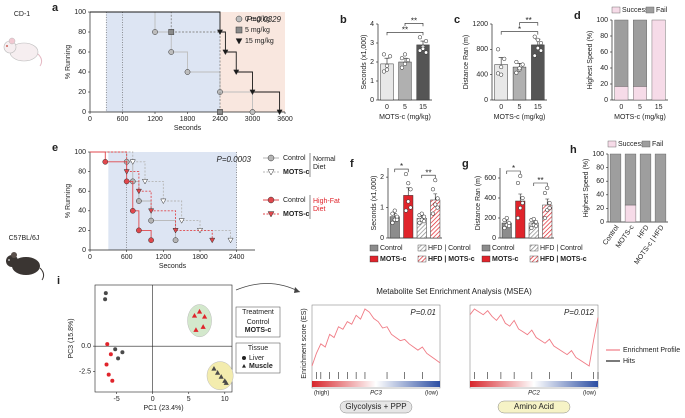  What do you see at coordinates (405, 29) in the screenshot?
I see `significance-label: **` at bounding box center [405, 29].